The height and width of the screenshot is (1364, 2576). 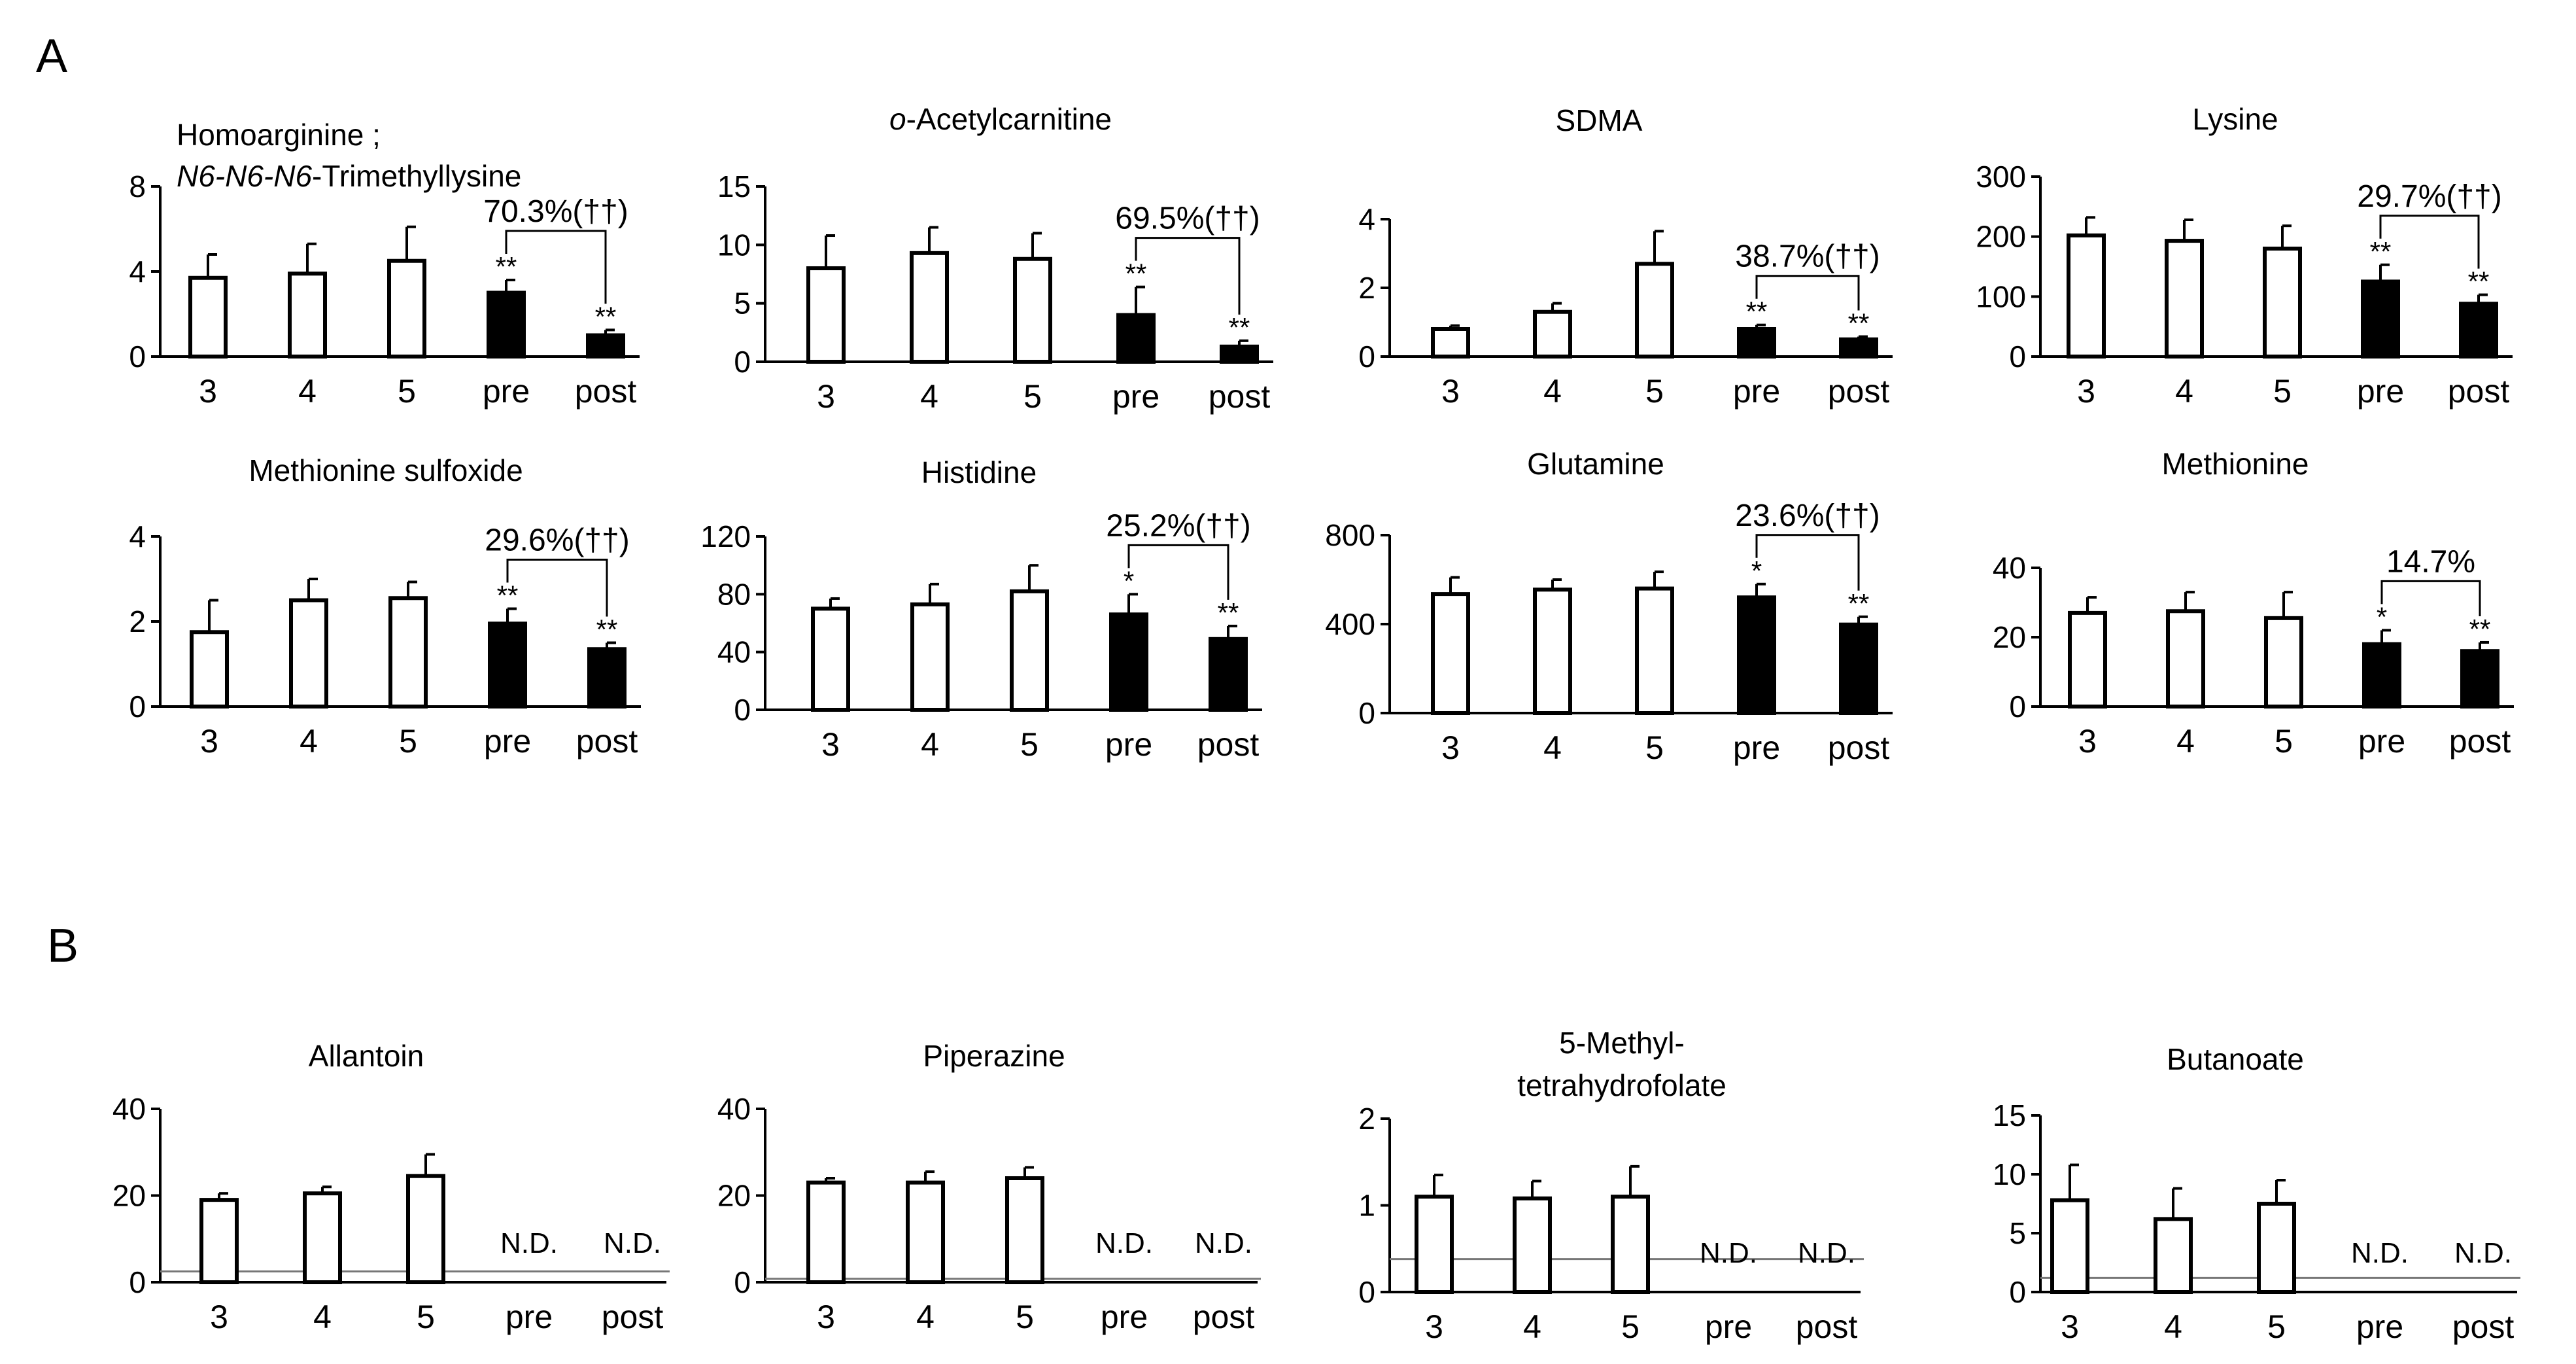 I want to click on y-tick-label: 80, so click(x=734, y=594).